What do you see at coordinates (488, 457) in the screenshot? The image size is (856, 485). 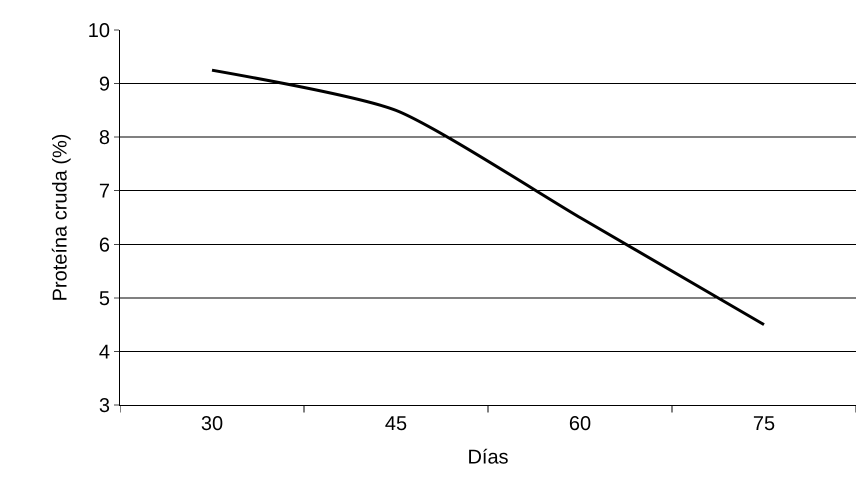 I see `x-axis-title: Días` at bounding box center [488, 457].